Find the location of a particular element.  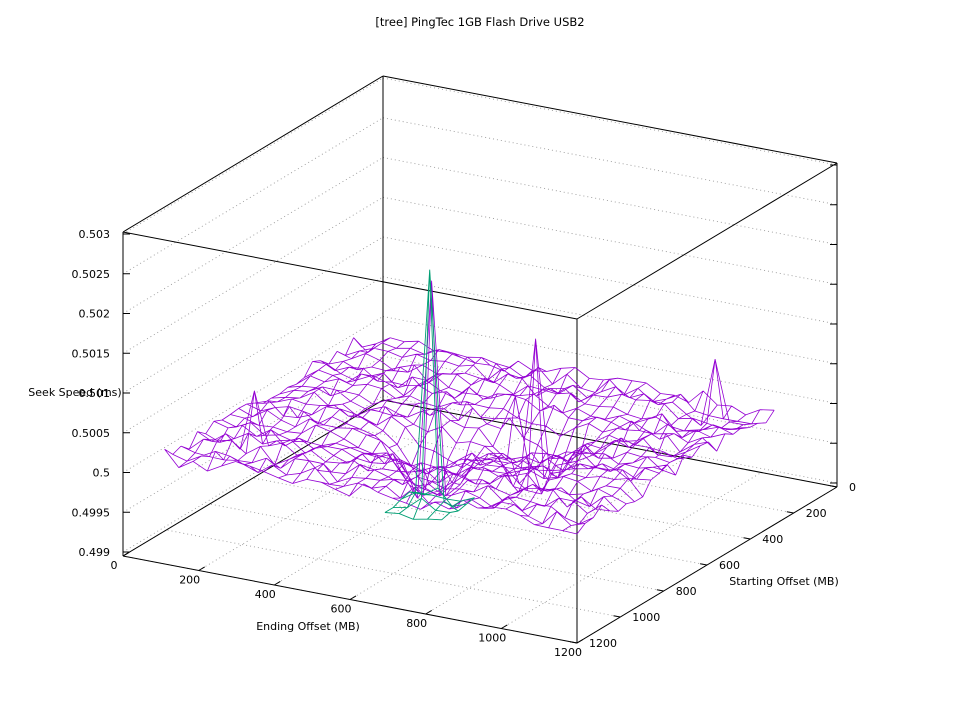

x-tick-label: 200 is located at coordinates (189, 580).